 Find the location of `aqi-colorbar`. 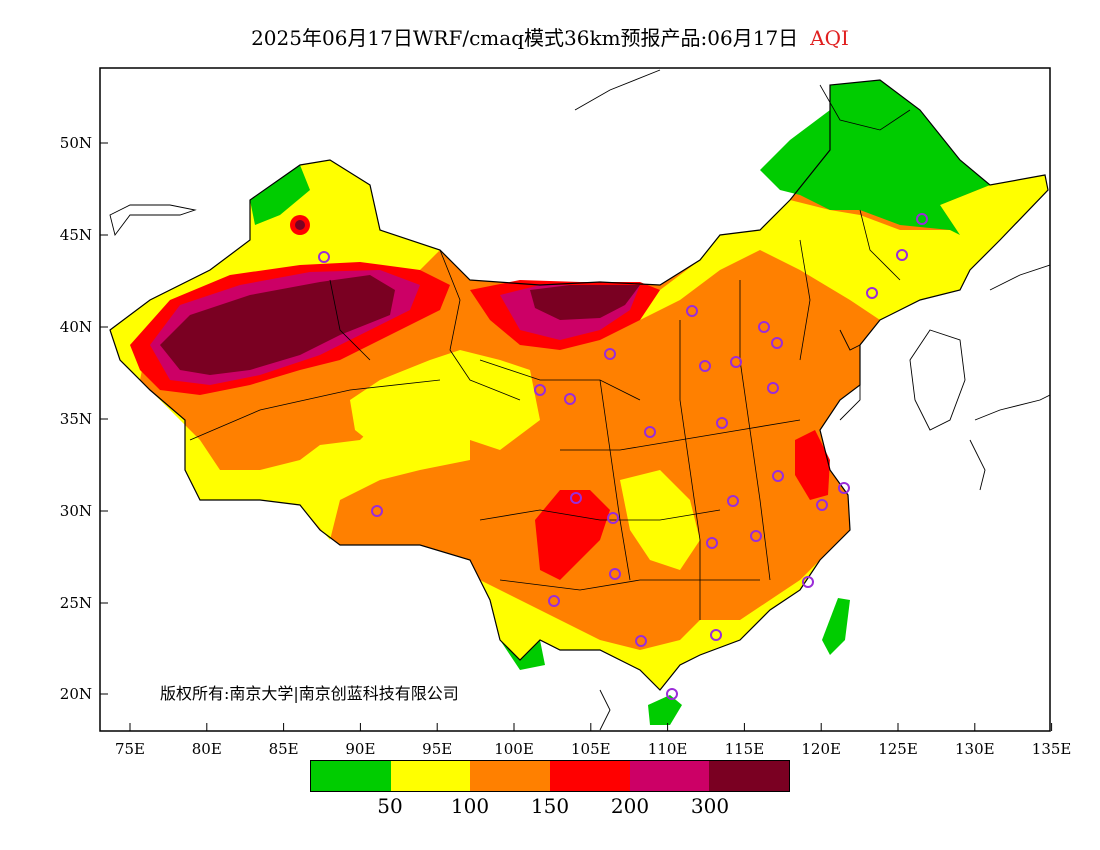

aqi-colorbar is located at coordinates (550, 776).